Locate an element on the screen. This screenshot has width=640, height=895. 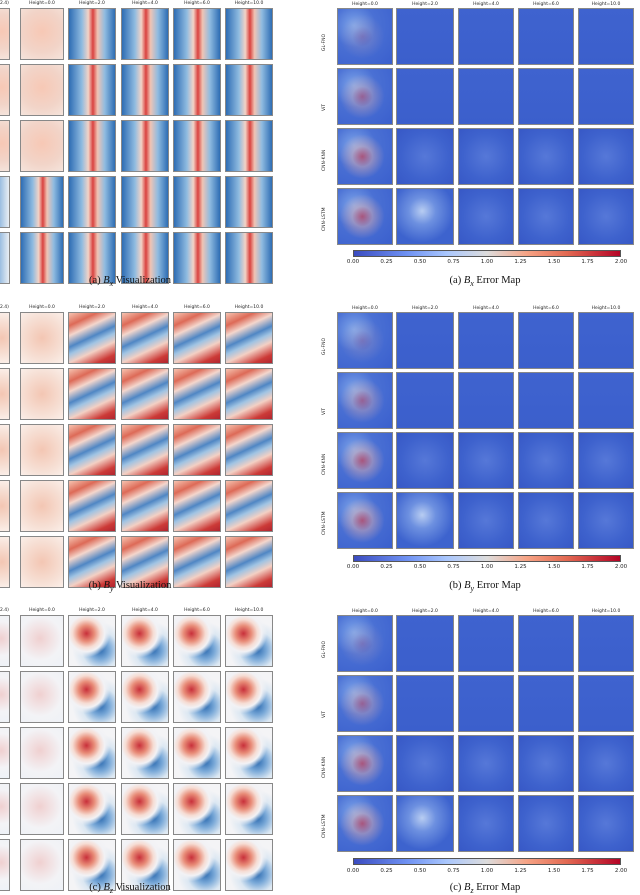
error-column-header: Height=0.0 is located at coordinates (365, 4).